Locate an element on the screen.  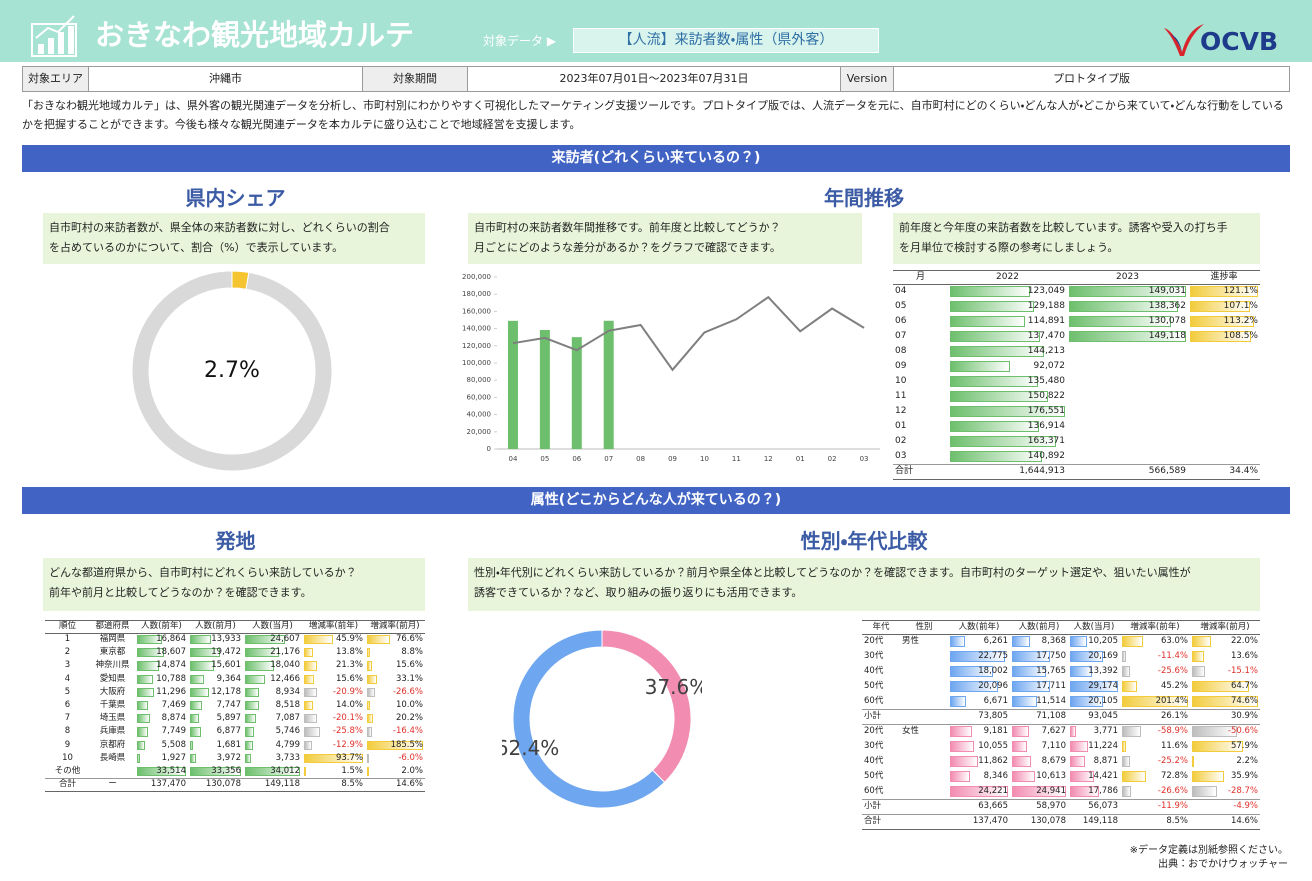
table-cell: 12,178 is located at coordinates (226, 691).